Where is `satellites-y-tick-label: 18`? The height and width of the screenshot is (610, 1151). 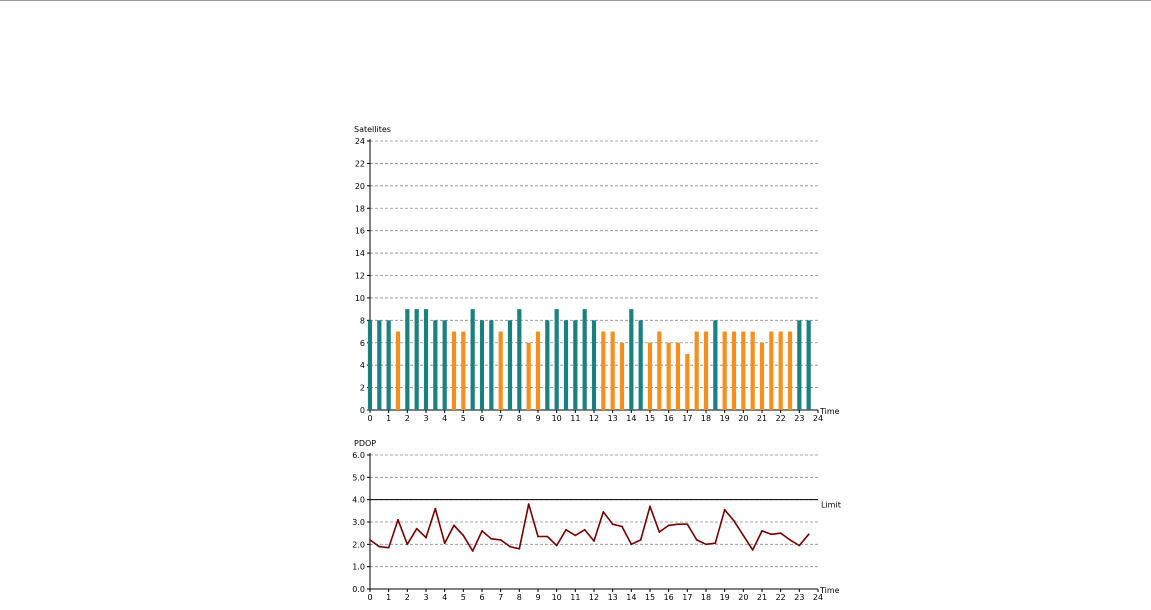 satellites-y-tick-label: 18 is located at coordinates (360, 208).